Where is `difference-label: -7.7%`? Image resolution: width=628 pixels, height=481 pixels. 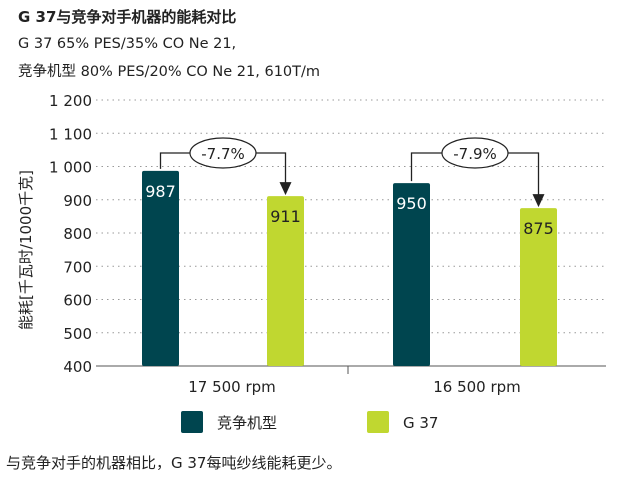 difference-label: -7.7% is located at coordinates (223, 154).